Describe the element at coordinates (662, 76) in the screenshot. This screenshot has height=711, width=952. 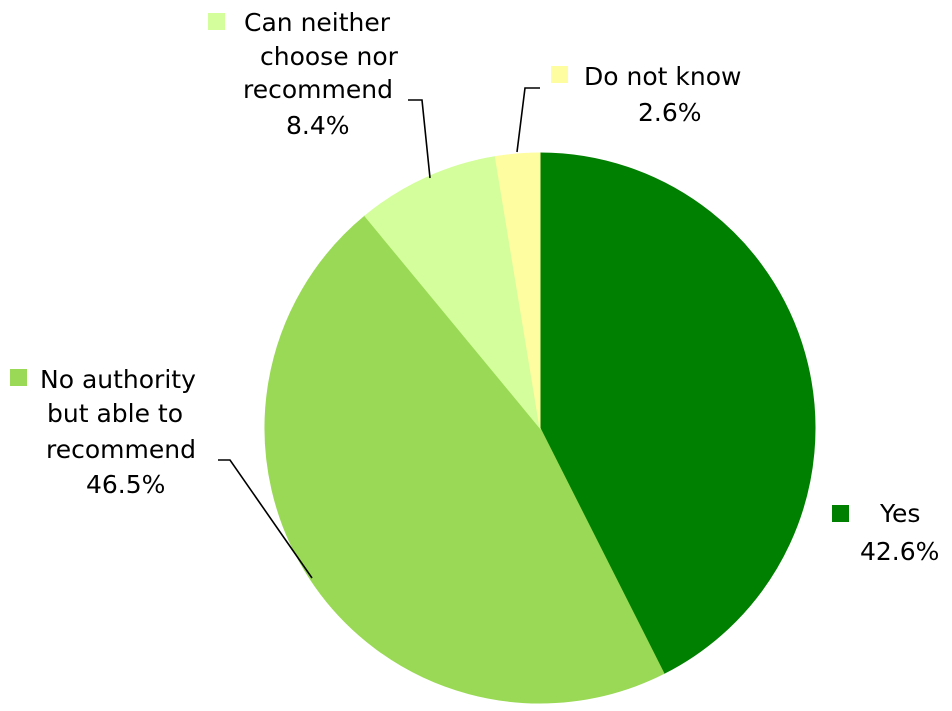
I see `label-do-not-know-name: Do not know` at that location.